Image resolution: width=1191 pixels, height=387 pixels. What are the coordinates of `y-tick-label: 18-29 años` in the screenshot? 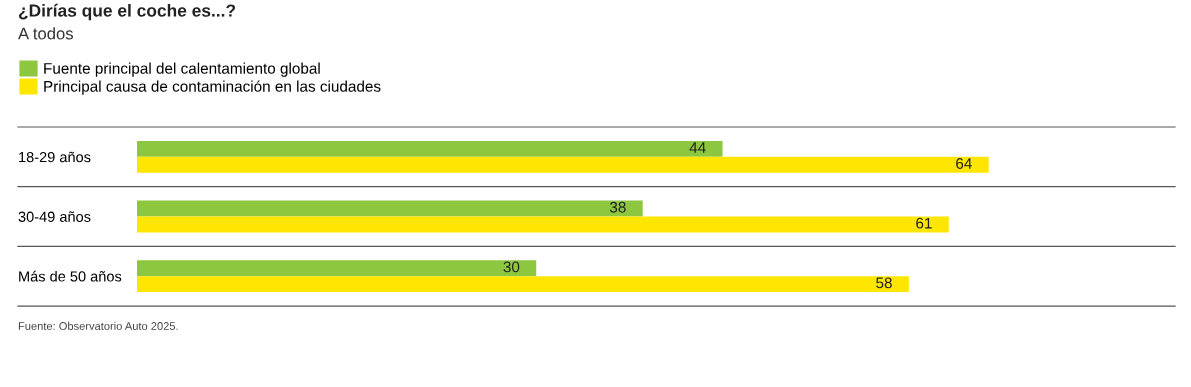 It's located at (55, 157).